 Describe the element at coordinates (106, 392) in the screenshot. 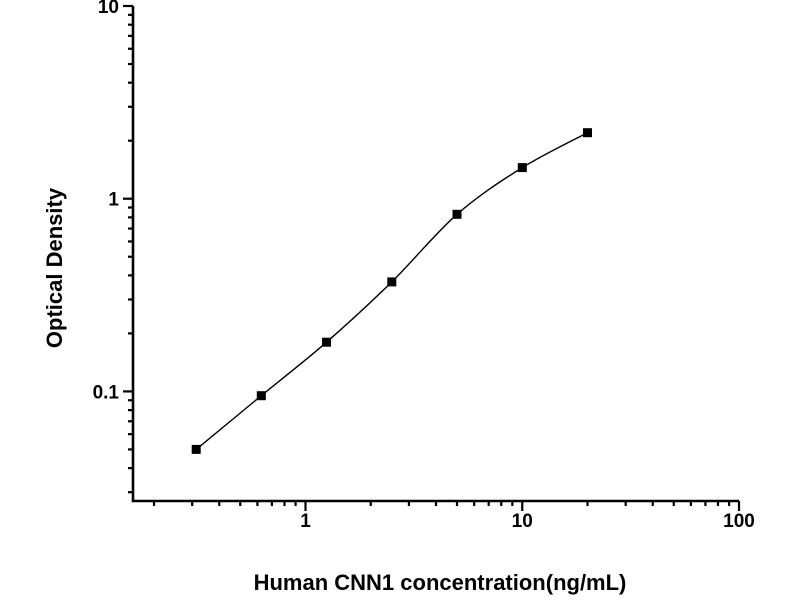

I see `y-tick-label: 0.1` at that location.